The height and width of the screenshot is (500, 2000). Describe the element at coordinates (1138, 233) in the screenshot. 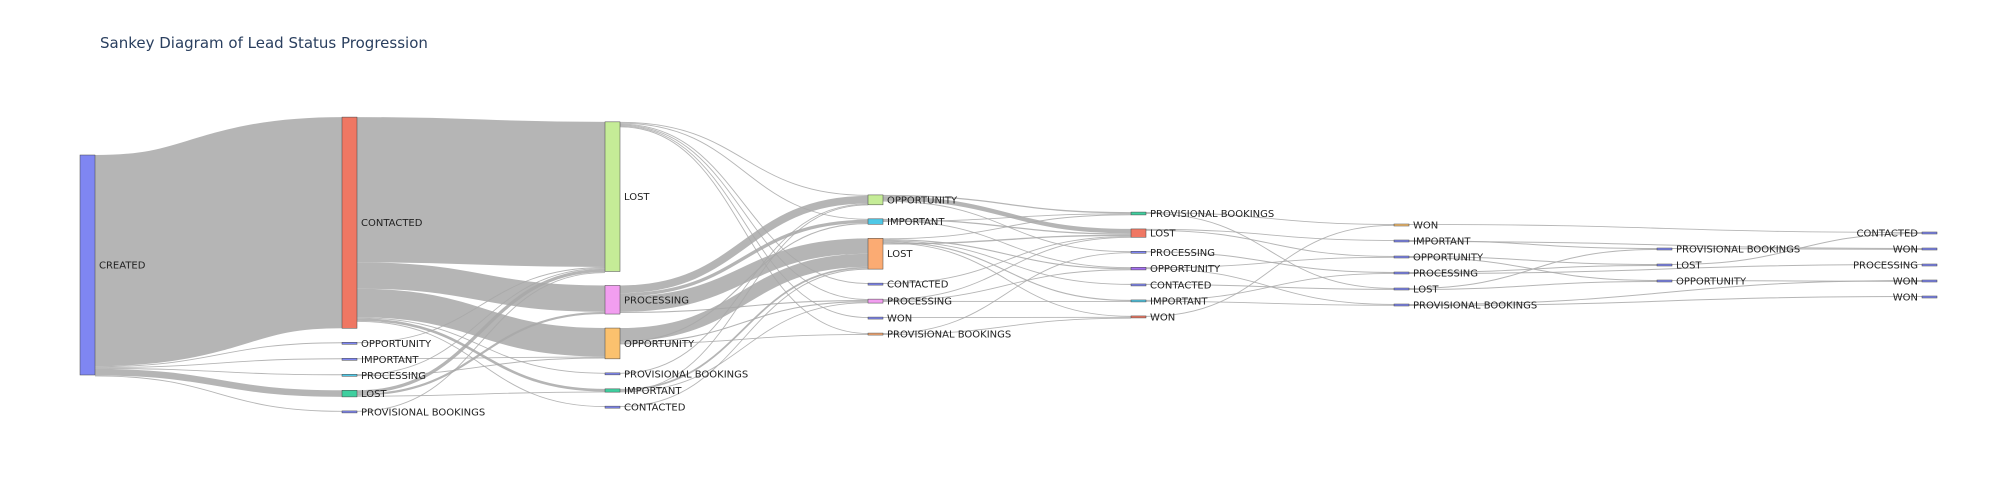

I see `sankey-node-c4-lost` at that location.